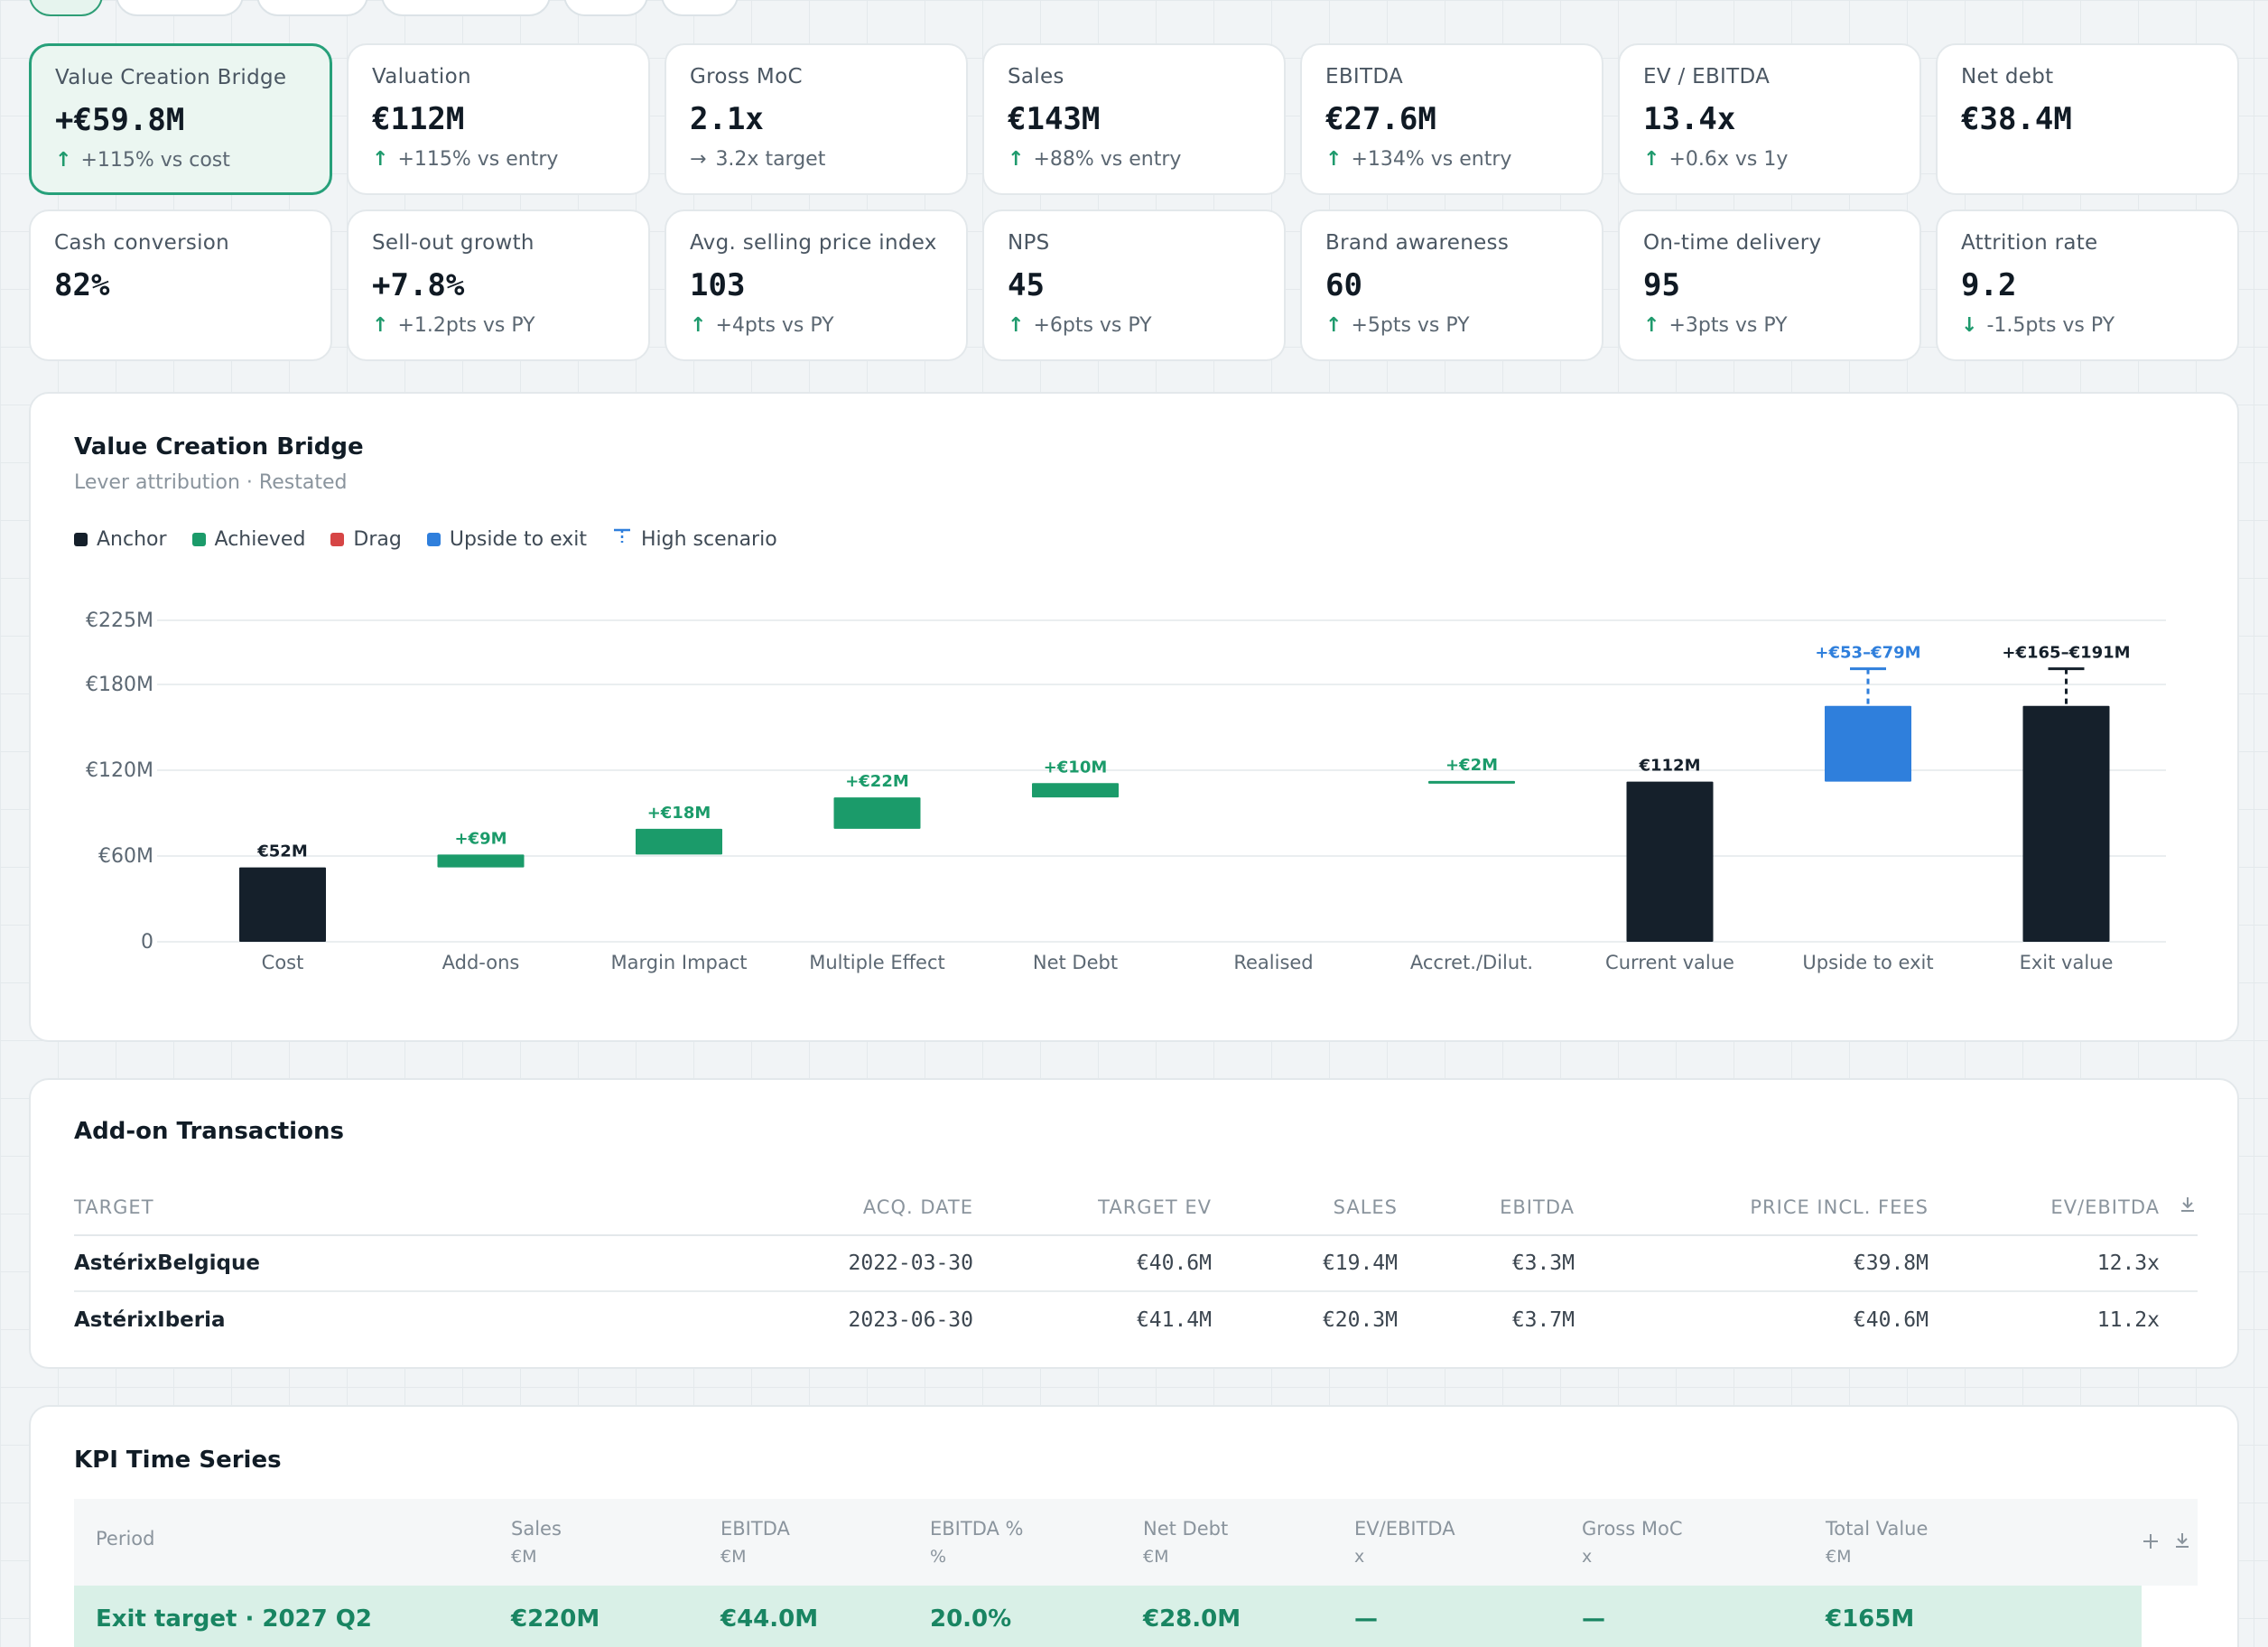 This screenshot has height=1647, width=2268. What do you see at coordinates (1752, 1207) in the screenshot?
I see `column-header: PRICE INCL. FEES` at bounding box center [1752, 1207].